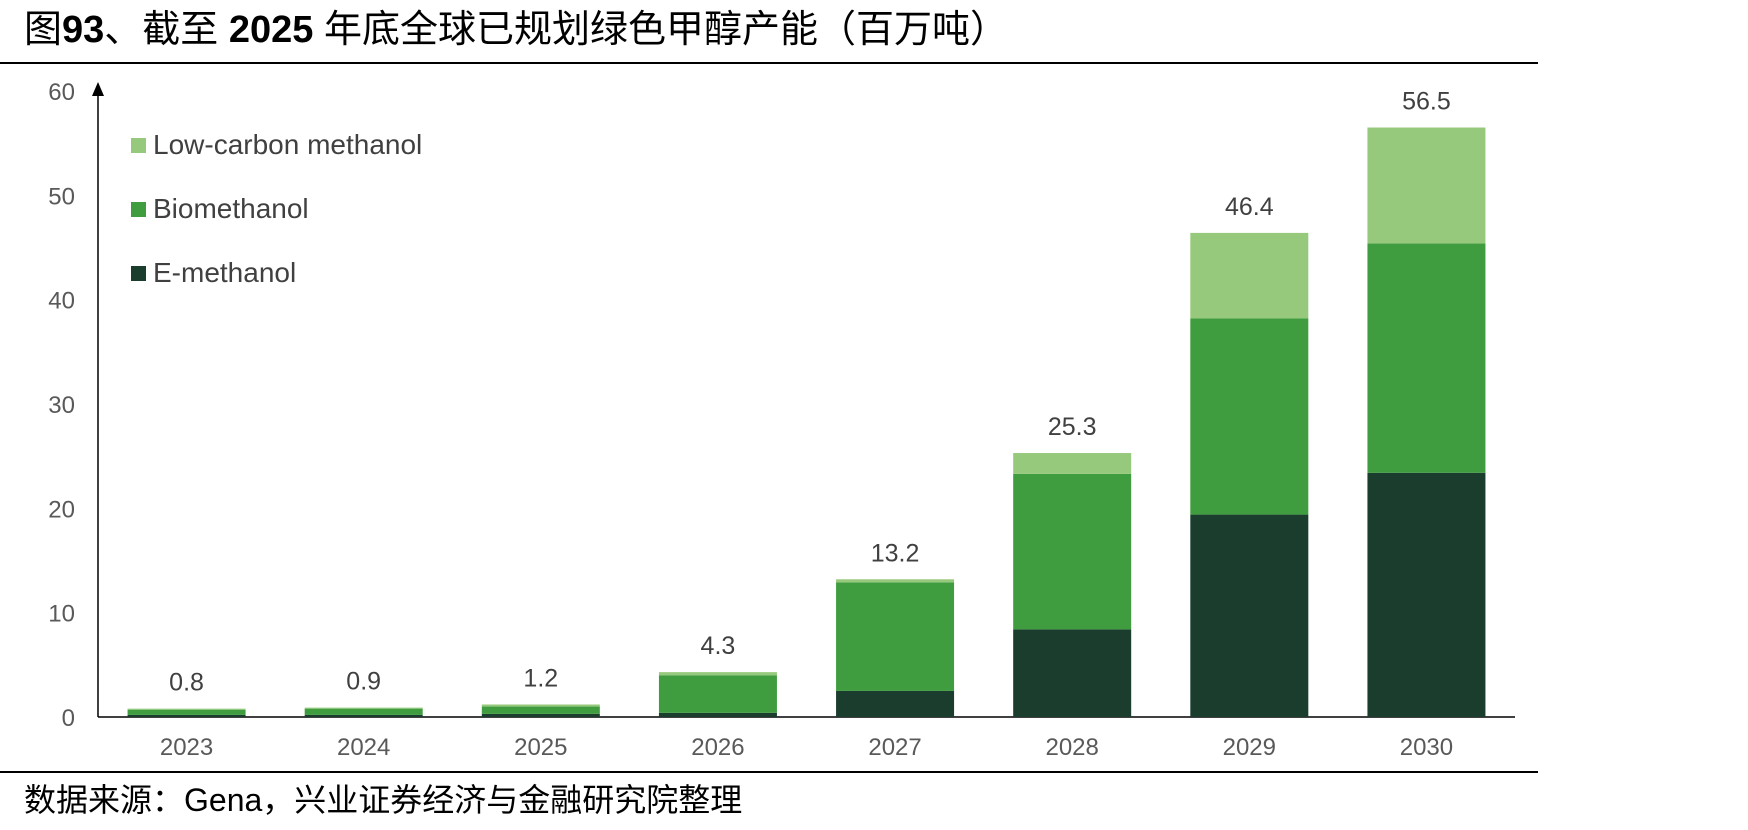 This screenshot has width=1748, height=830. Describe the element at coordinates (660, 30) in the screenshot. I see `title-rest: 年底全球已规划绿色甲醇产能（百万吨）` at that location.